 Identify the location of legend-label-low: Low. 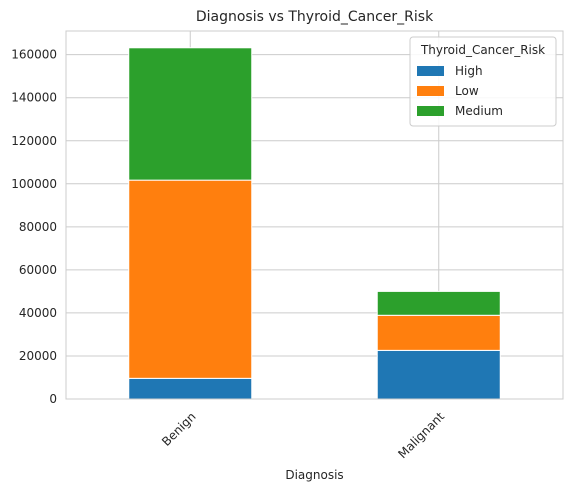
(467, 91).